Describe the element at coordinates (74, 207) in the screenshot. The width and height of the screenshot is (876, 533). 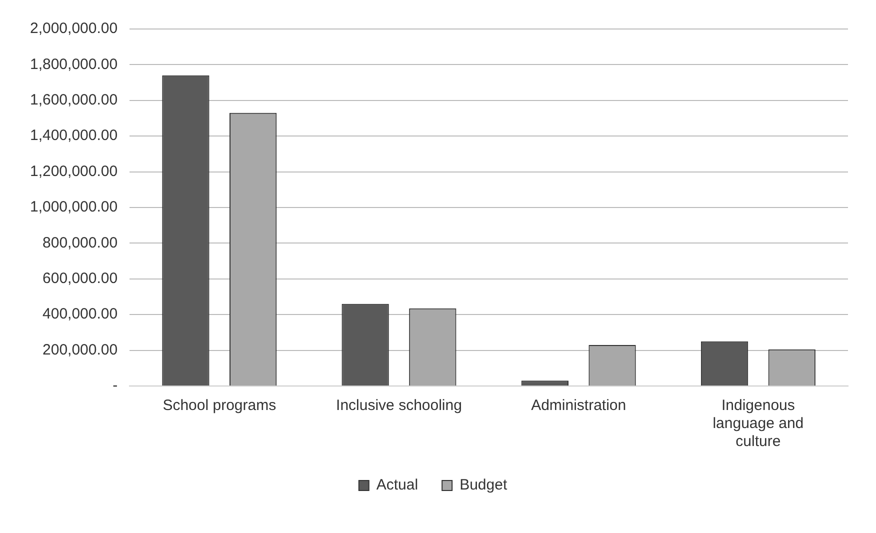
I see `y-tick-label: 1,000,000.00` at that location.